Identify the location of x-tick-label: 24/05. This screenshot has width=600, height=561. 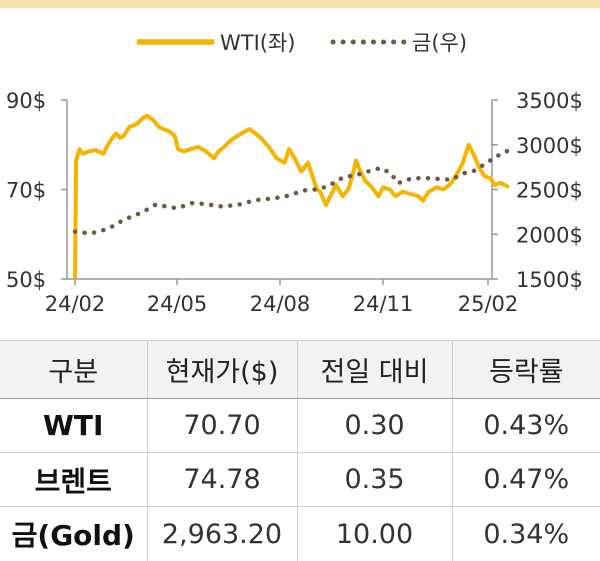
(177, 304).